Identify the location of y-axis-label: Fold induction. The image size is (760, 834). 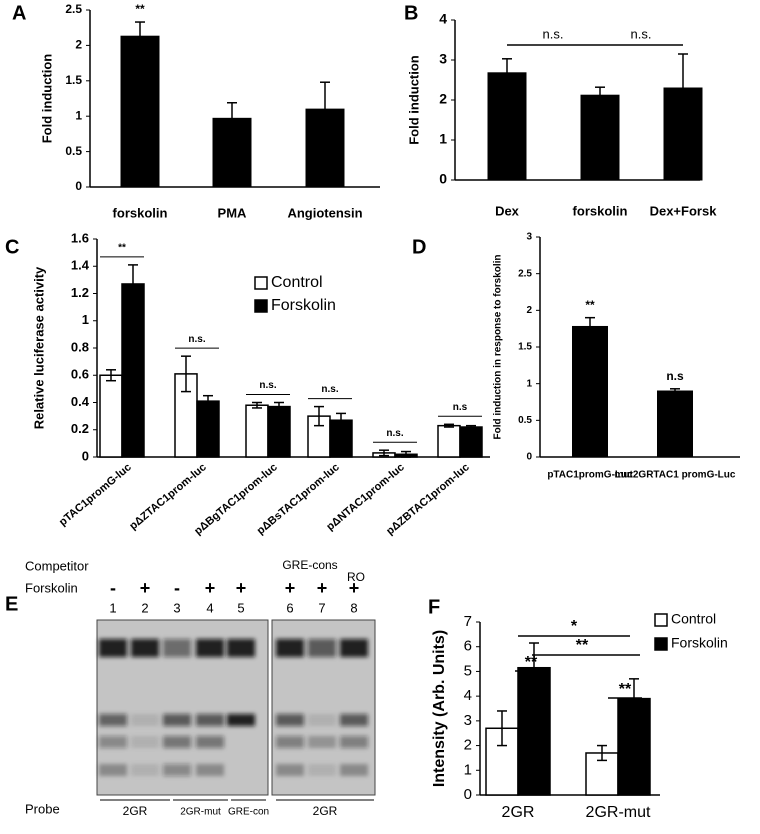
(413, 100).